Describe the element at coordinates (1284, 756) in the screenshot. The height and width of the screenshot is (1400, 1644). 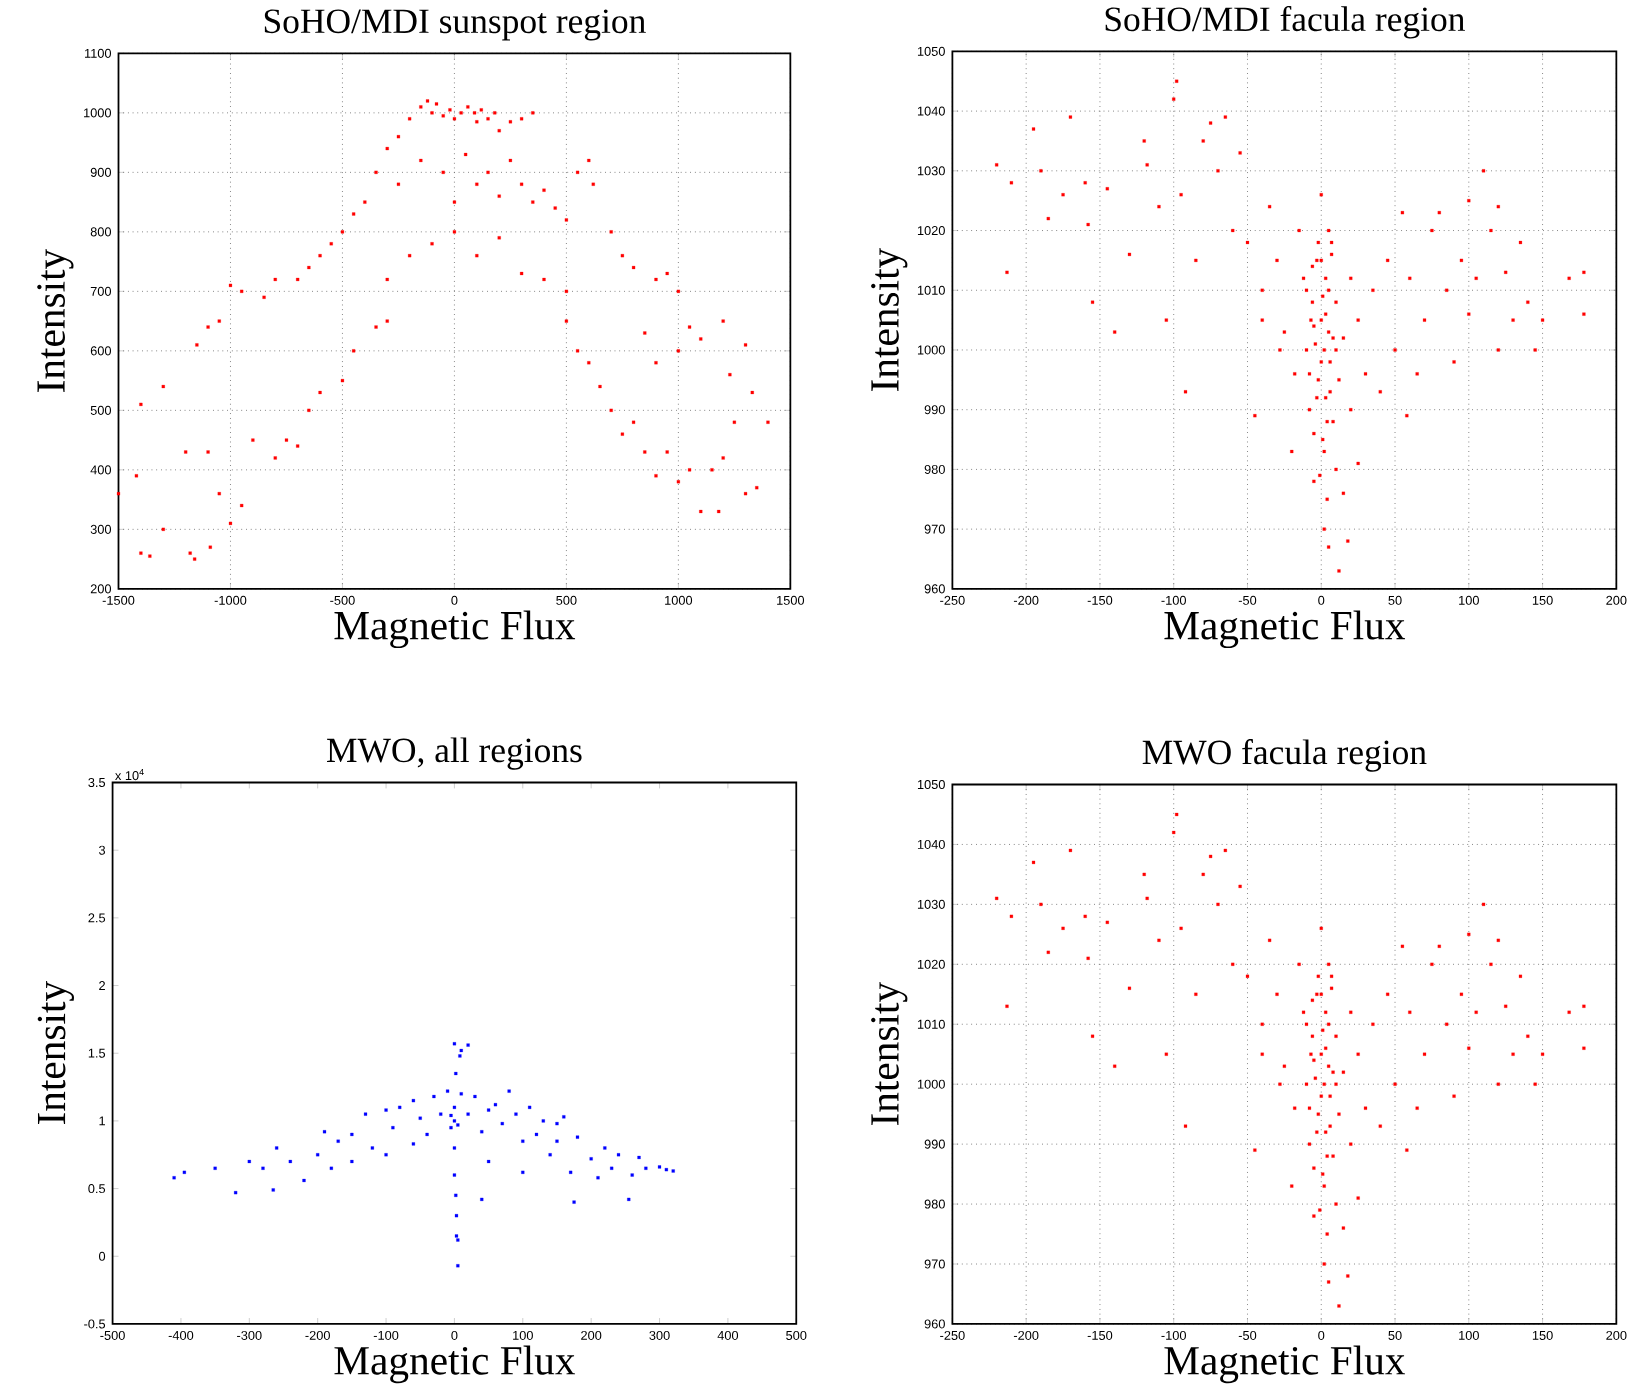
I see `chart-title: MWO facula region` at that location.